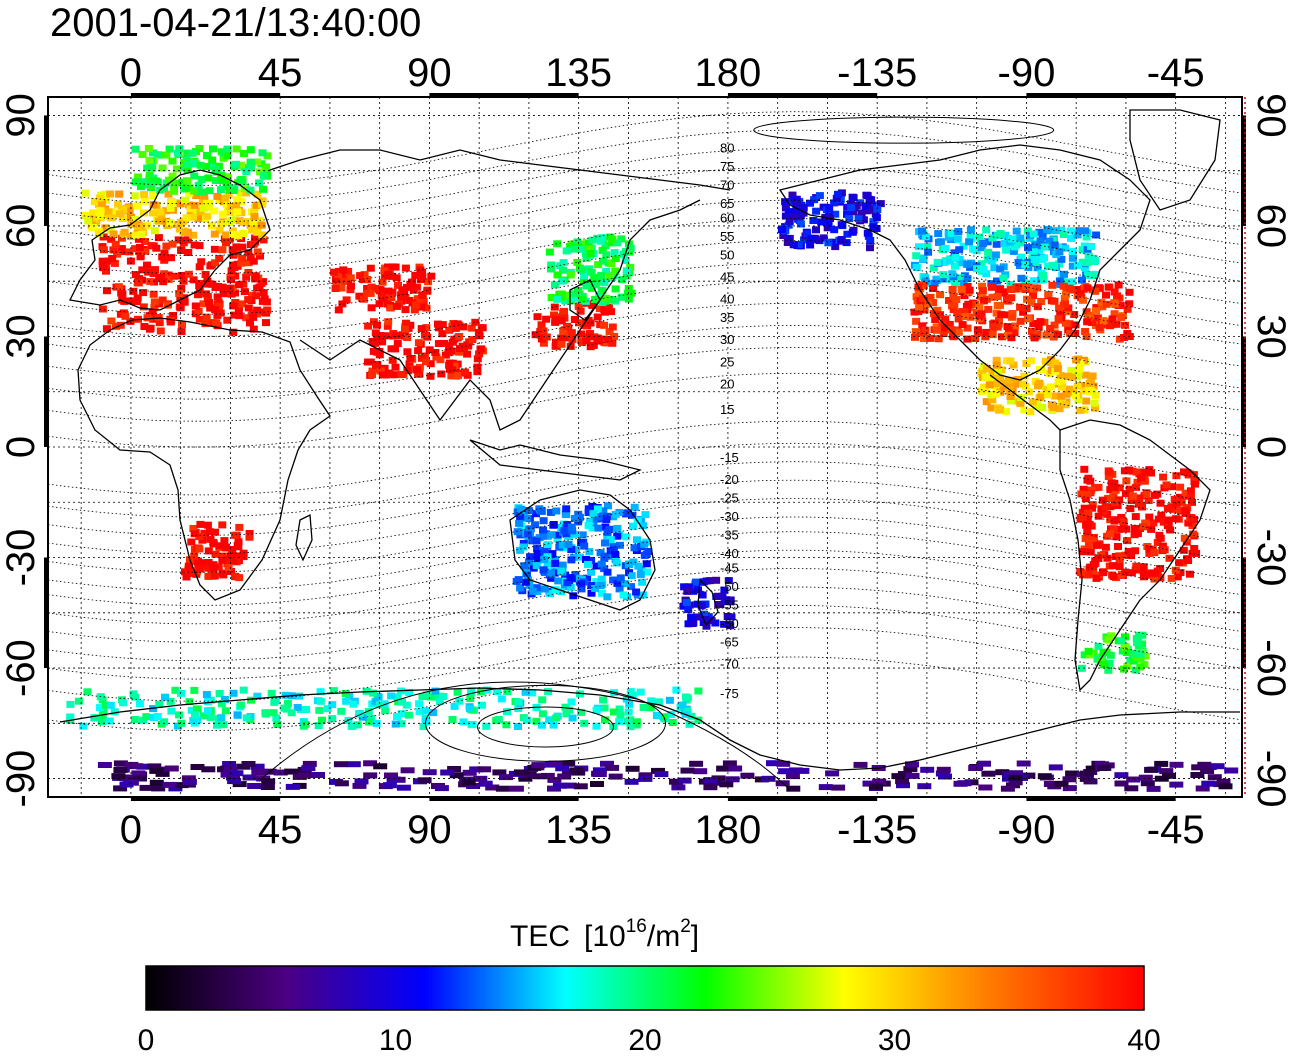 The height and width of the screenshot is (1057, 1292). What do you see at coordinates (582, 550) in the screenshot?
I see `coastline-australia` at bounding box center [582, 550].